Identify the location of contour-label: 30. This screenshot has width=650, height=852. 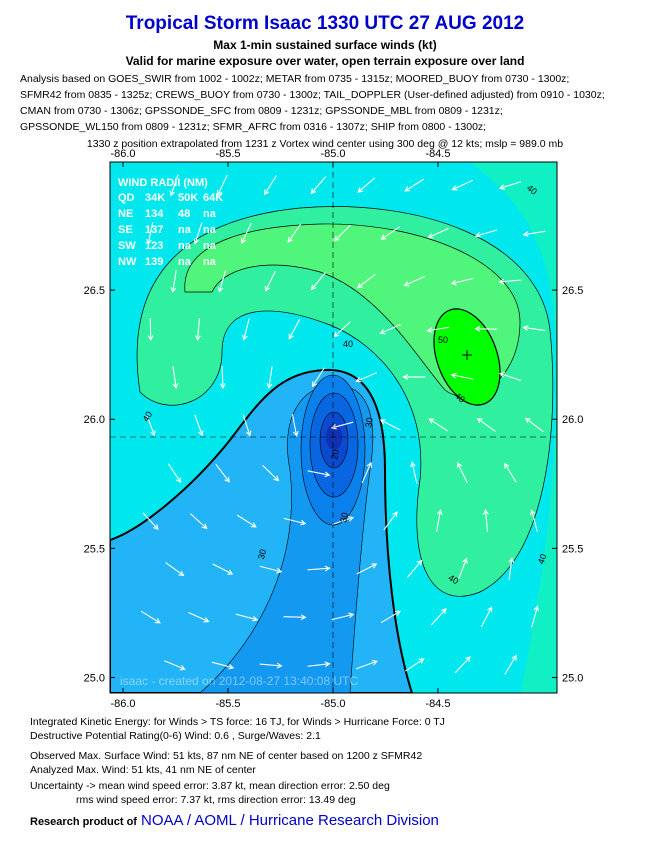
(369, 423).